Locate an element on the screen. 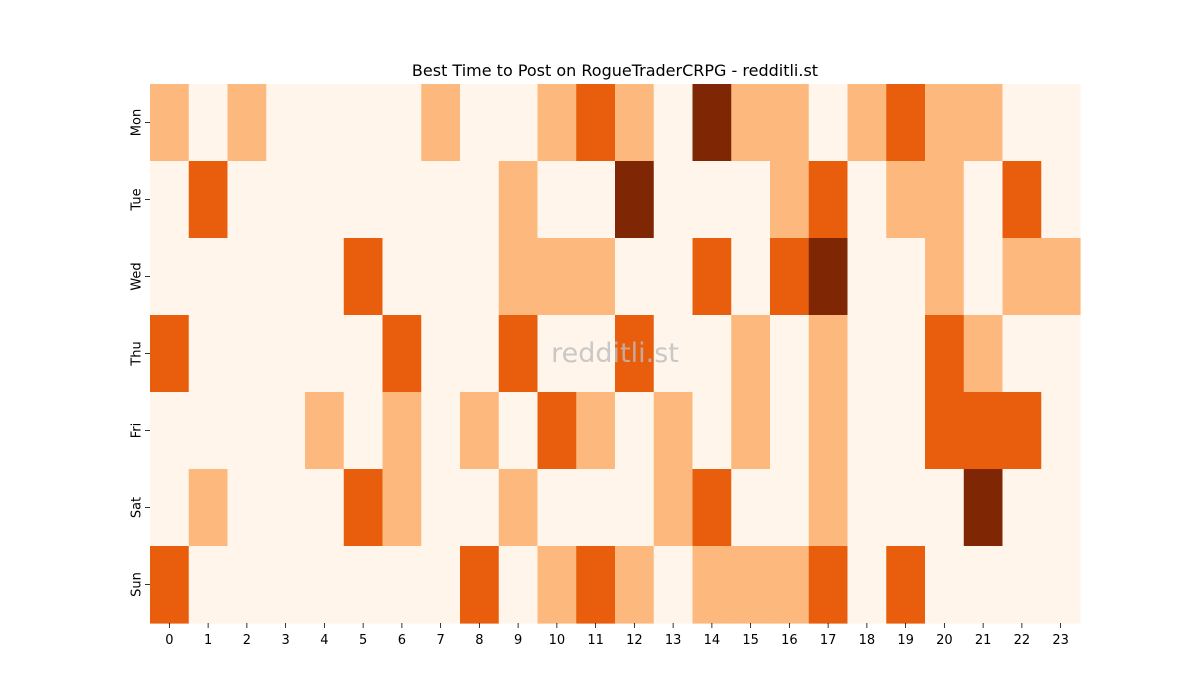 The image size is (1200, 700). x-tick-label: 15 is located at coordinates (750, 640).